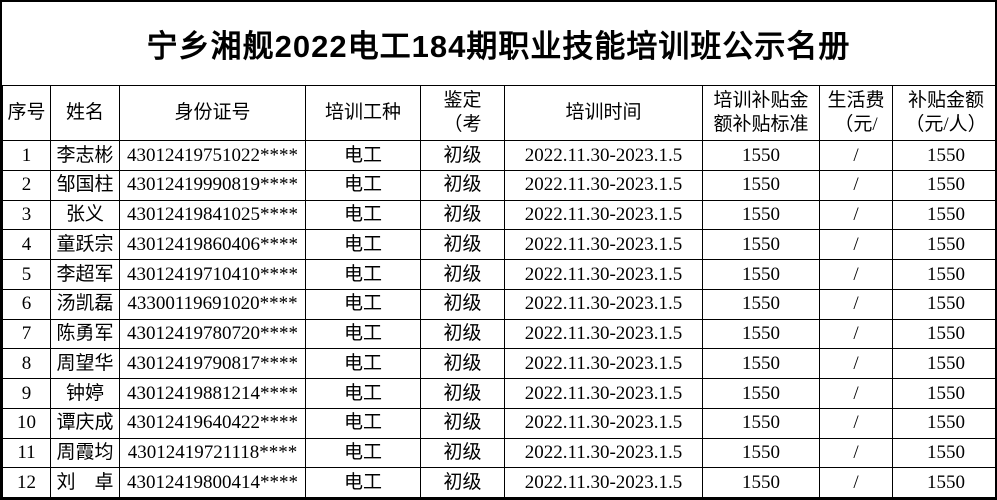  I want to click on column-header-name: 姓名, so click(85, 113).